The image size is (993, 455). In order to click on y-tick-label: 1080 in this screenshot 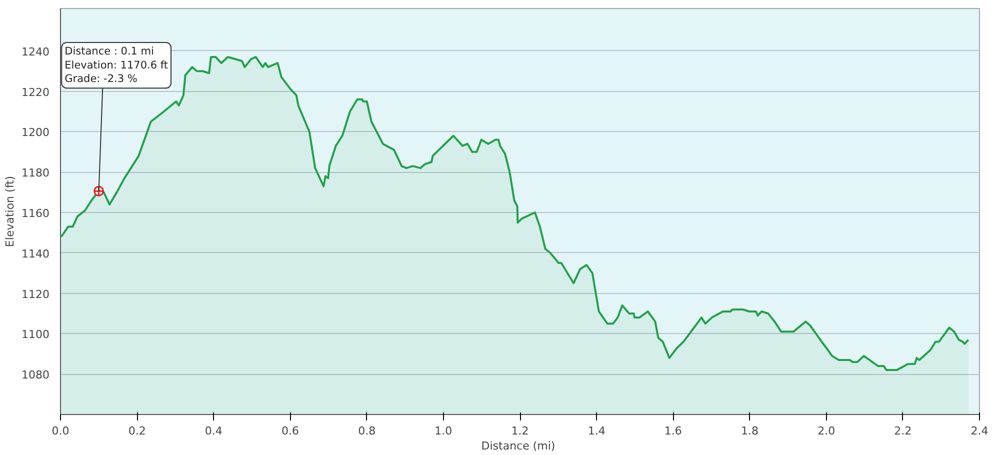, I will do `click(36, 375)`.